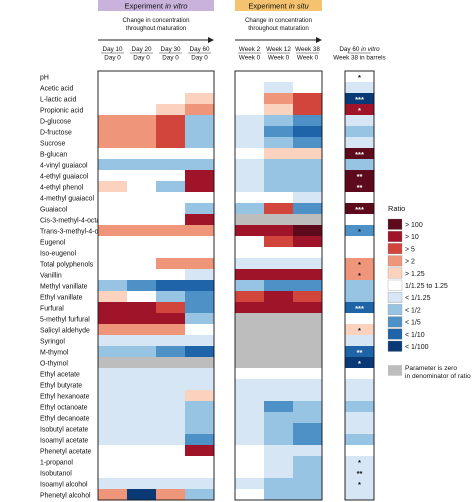 The width and height of the screenshot is (474, 502). What do you see at coordinates (156, 20) in the screenshot?
I see `panel-0-arrow-caption-part: Change in concentration` at bounding box center [156, 20].